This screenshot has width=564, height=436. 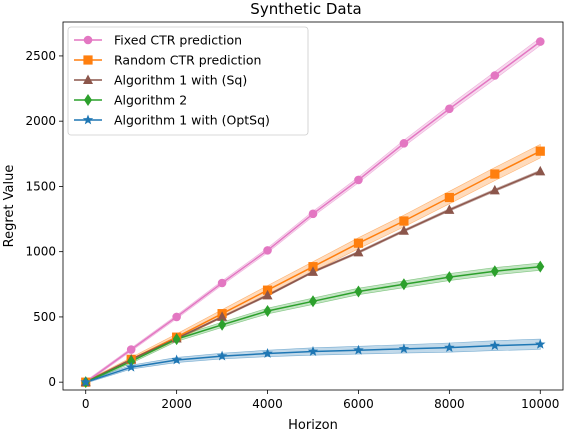 I want to click on legend-label: Random CTR prediction, so click(x=187, y=60).